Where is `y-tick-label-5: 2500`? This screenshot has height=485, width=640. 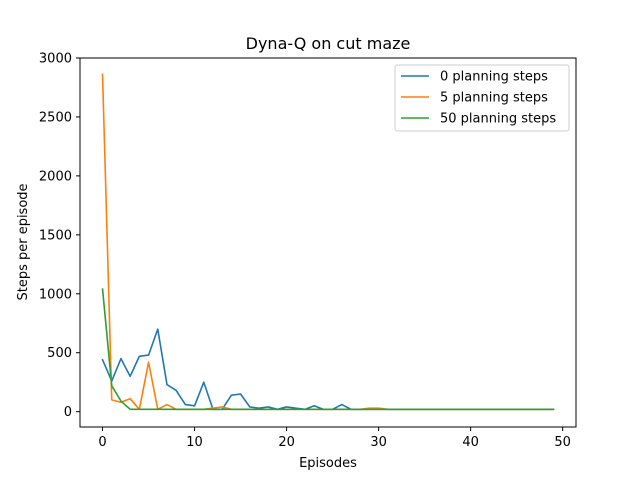
y-tick-label-5: 2500 is located at coordinates (55, 117).